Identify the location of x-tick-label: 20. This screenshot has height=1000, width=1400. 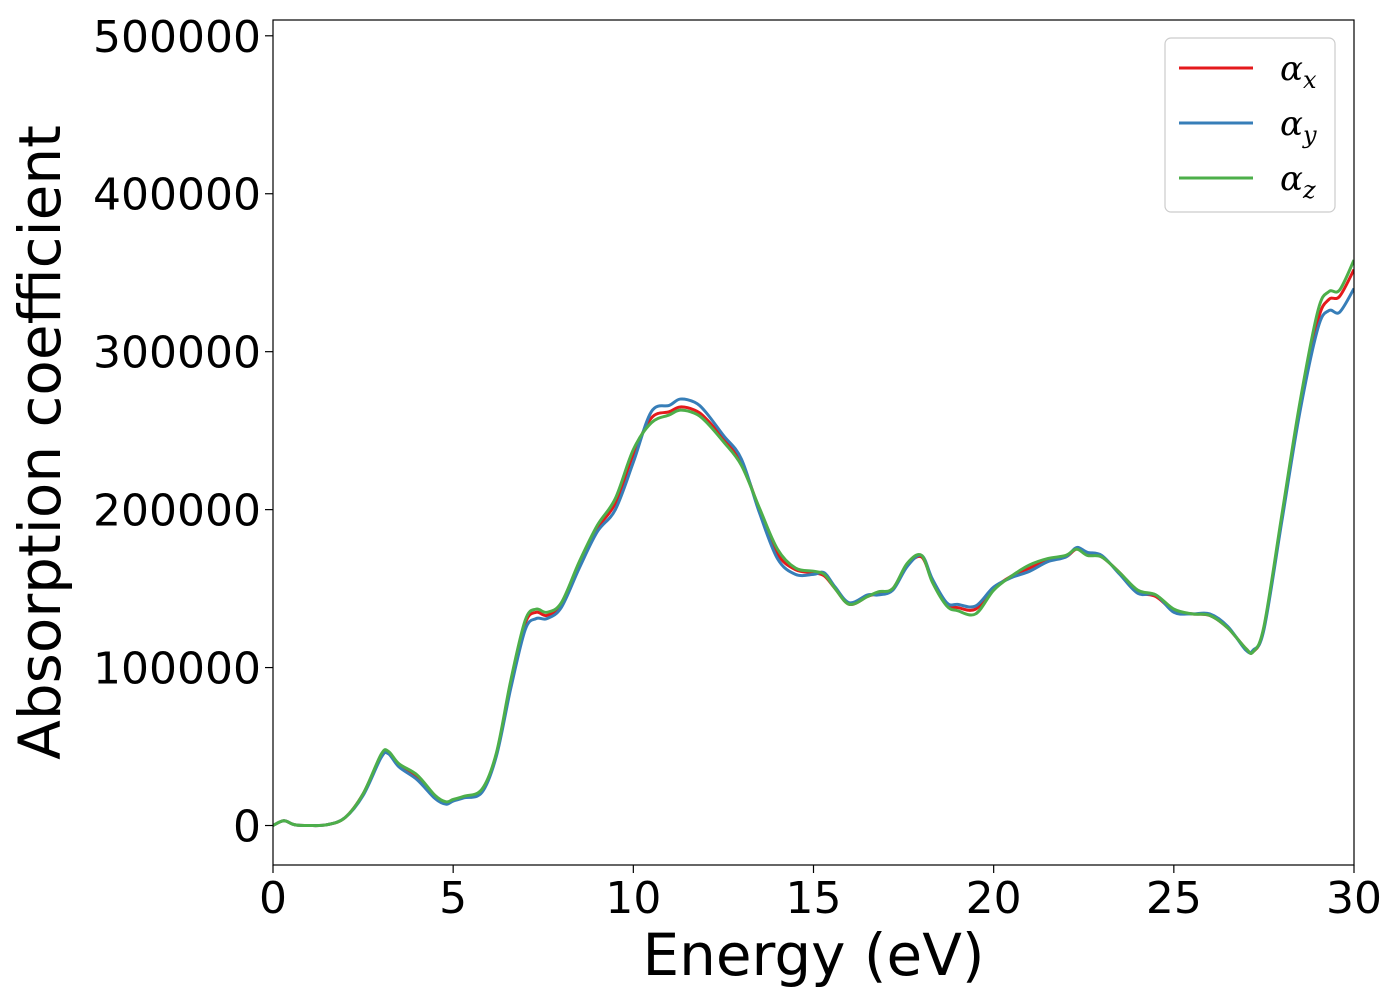
(994, 898).